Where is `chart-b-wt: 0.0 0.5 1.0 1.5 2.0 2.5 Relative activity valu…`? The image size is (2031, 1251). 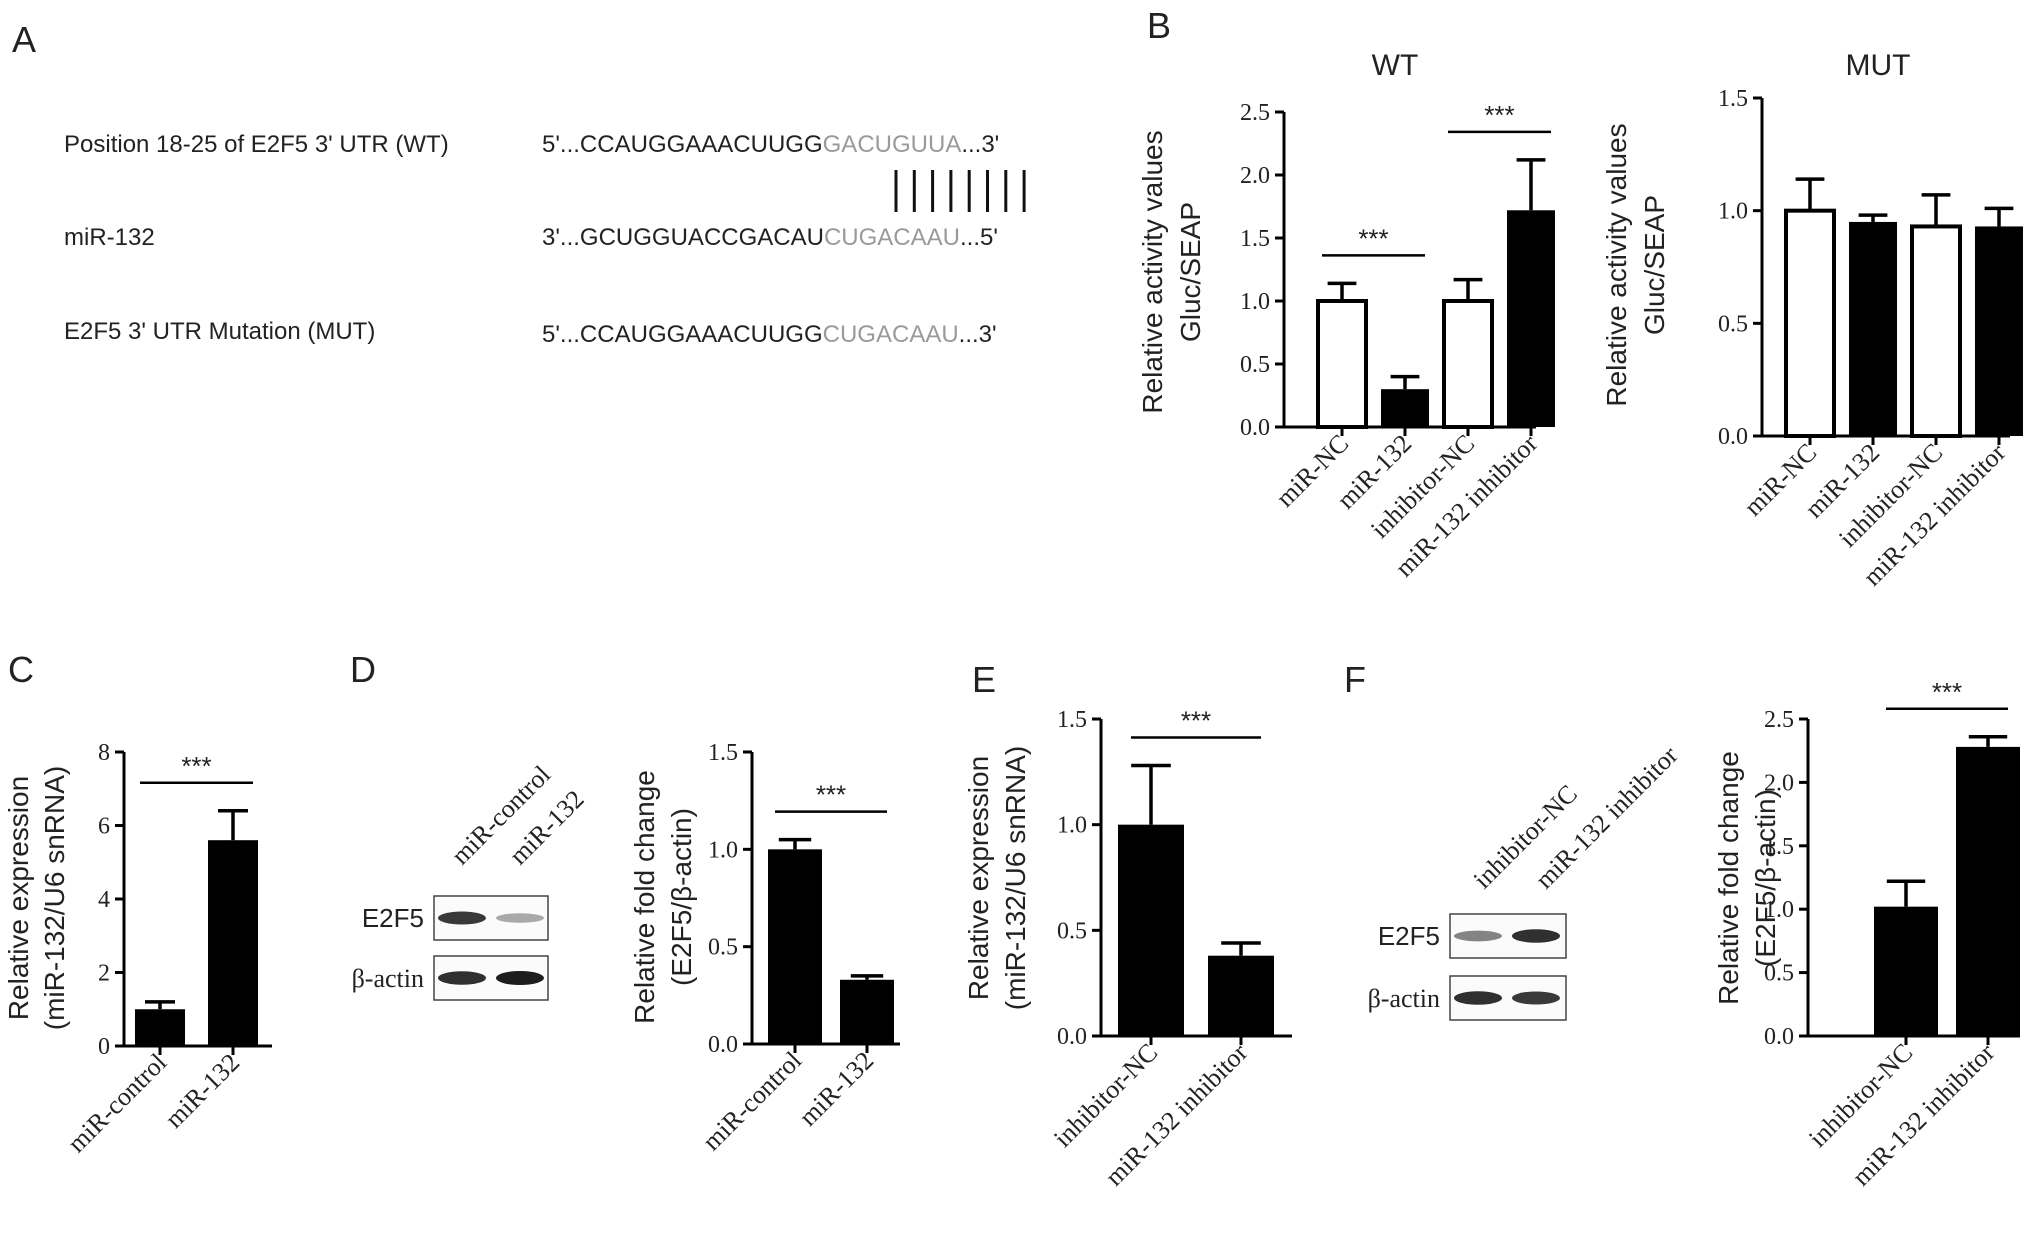 chart-b-wt: 0.0 0.5 1.0 1.5 2.0 2.5 Relative activity valu… is located at coordinates (1346, 316).